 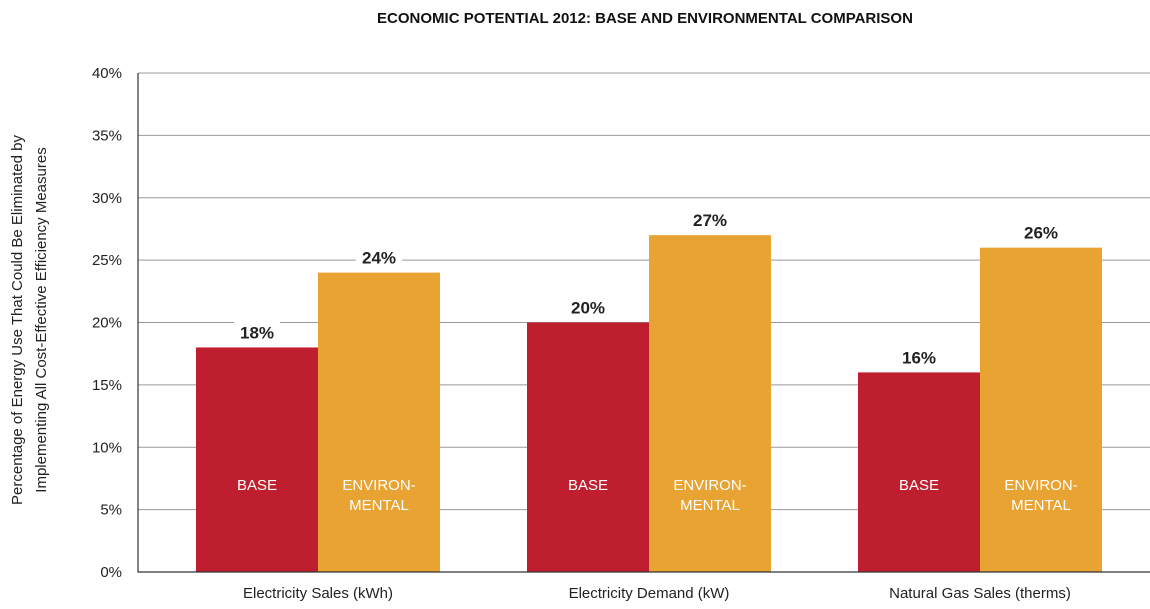 What do you see at coordinates (107, 260) in the screenshot?
I see `y-tick-label: 25%` at bounding box center [107, 260].